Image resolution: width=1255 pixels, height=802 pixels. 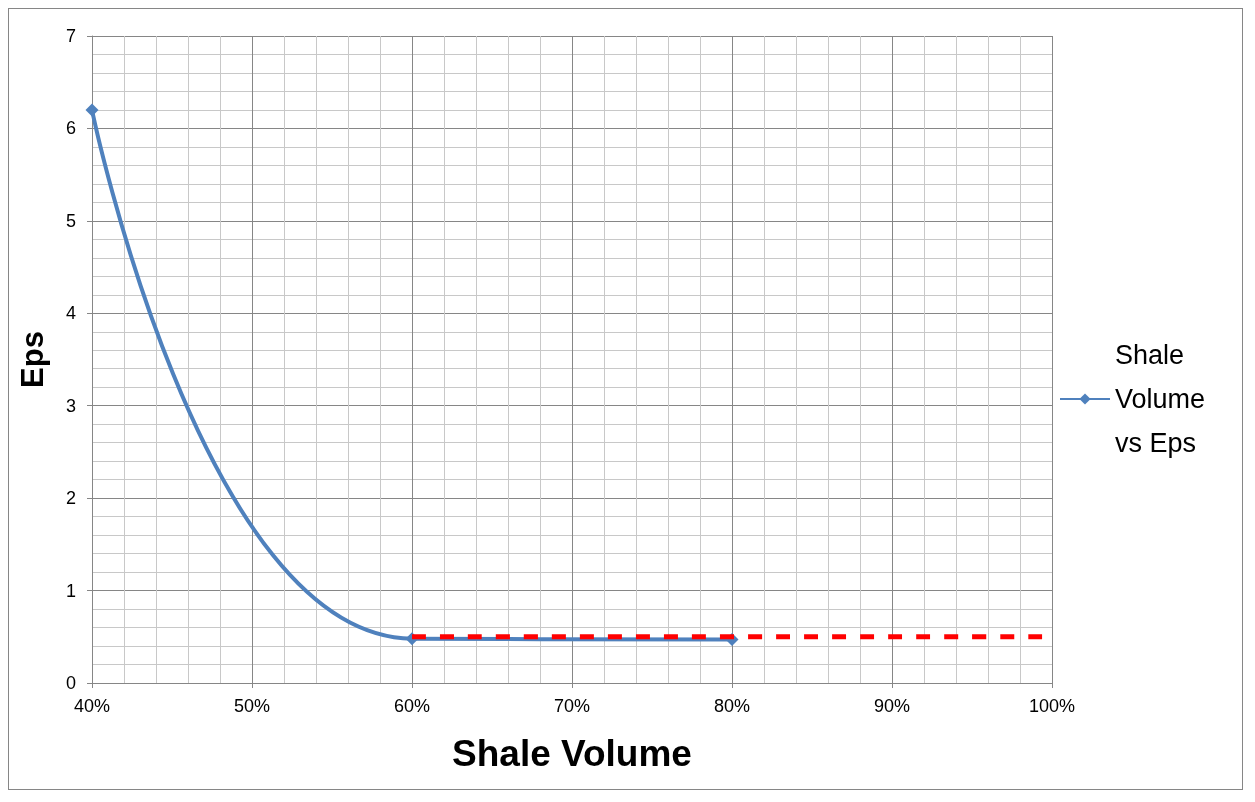 What do you see at coordinates (252, 706) in the screenshot?
I see `x-tick-label: 50%` at bounding box center [252, 706].